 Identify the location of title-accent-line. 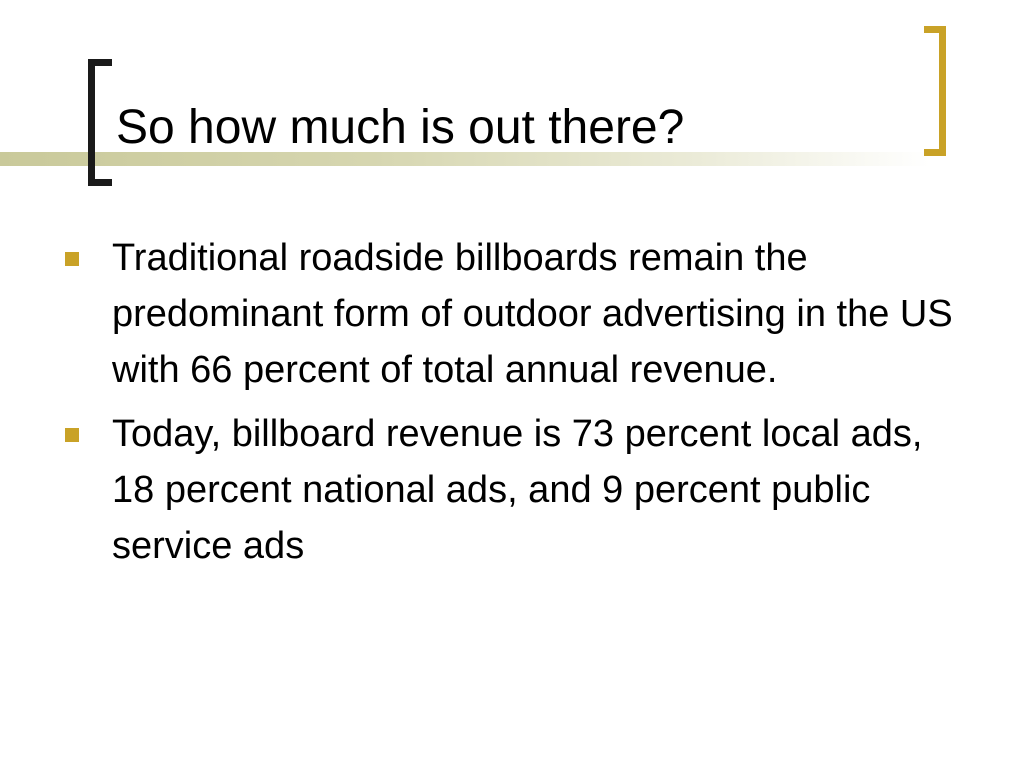
(465, 159).